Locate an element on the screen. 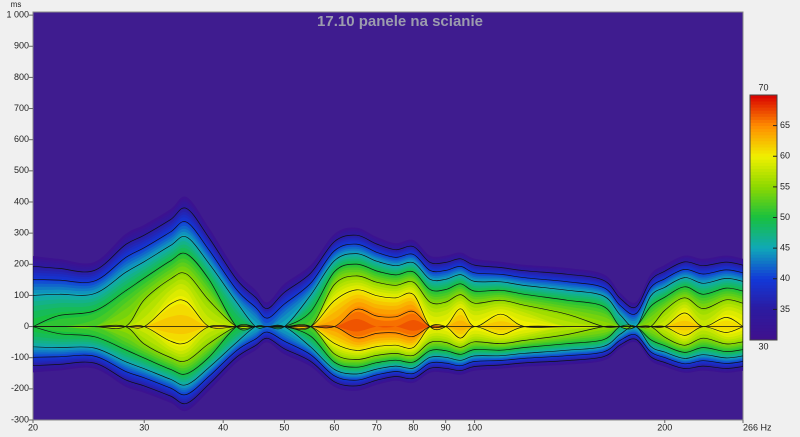 Image resolution: width=800 pixels, height=437 pixels. colorbar-label: 35 is located at coordinates (785, 309).